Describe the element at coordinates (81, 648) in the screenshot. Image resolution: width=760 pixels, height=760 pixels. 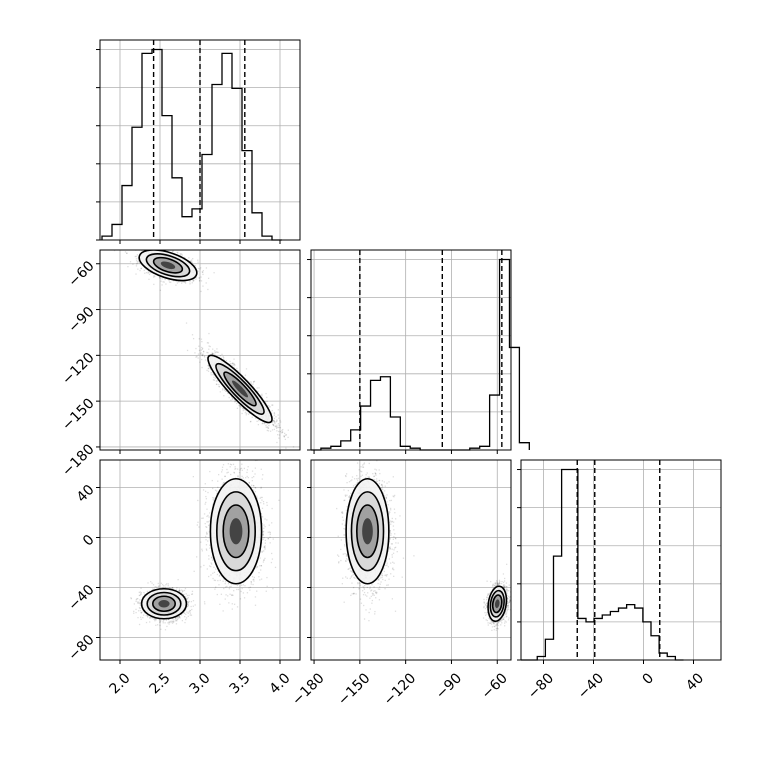
I see `y-tick-label: −80` at that location.